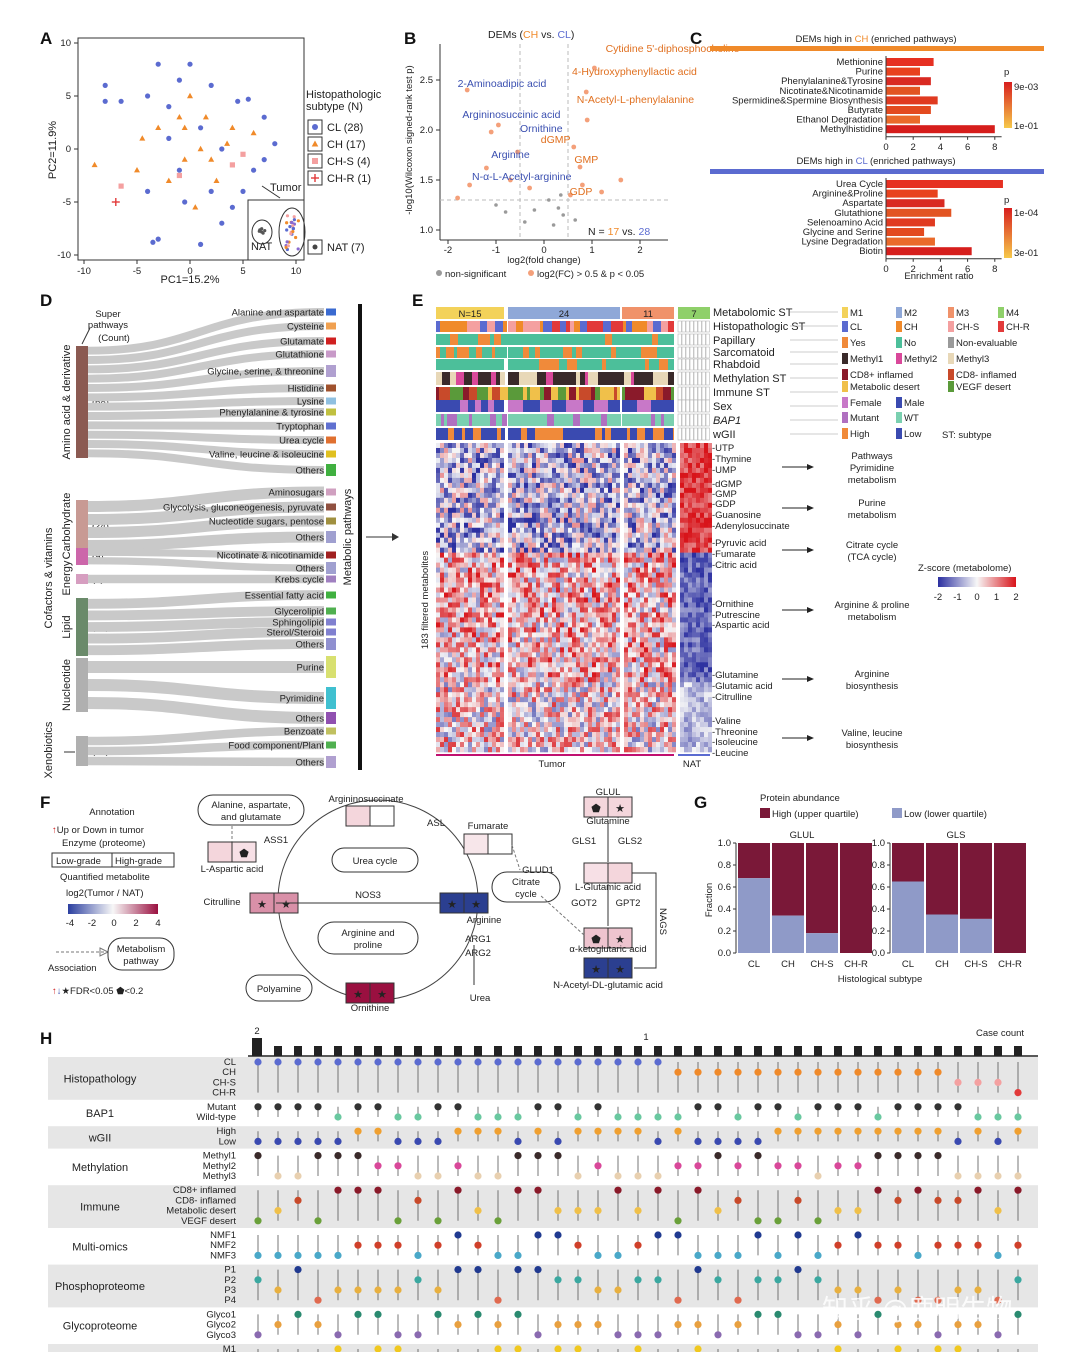  What do you see at coordinates (284, 596) in the screenshot?
I see `pathway-label: Essential fatty acid` at bounding box center [284, 596].